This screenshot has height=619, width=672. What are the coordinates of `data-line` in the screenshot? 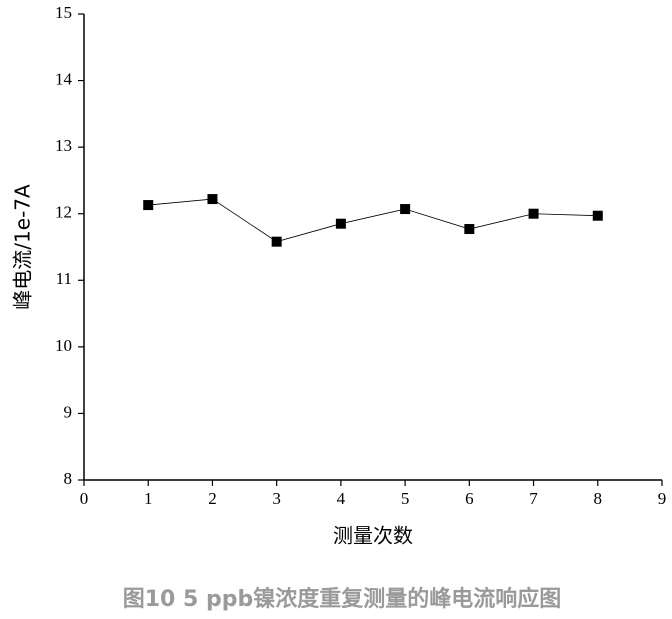 It's located at (373, 220).